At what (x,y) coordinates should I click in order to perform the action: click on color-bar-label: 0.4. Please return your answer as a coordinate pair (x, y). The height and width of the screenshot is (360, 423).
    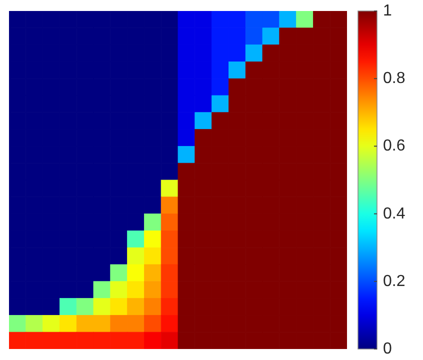
    Looking at the image, I should click on (394, 213).